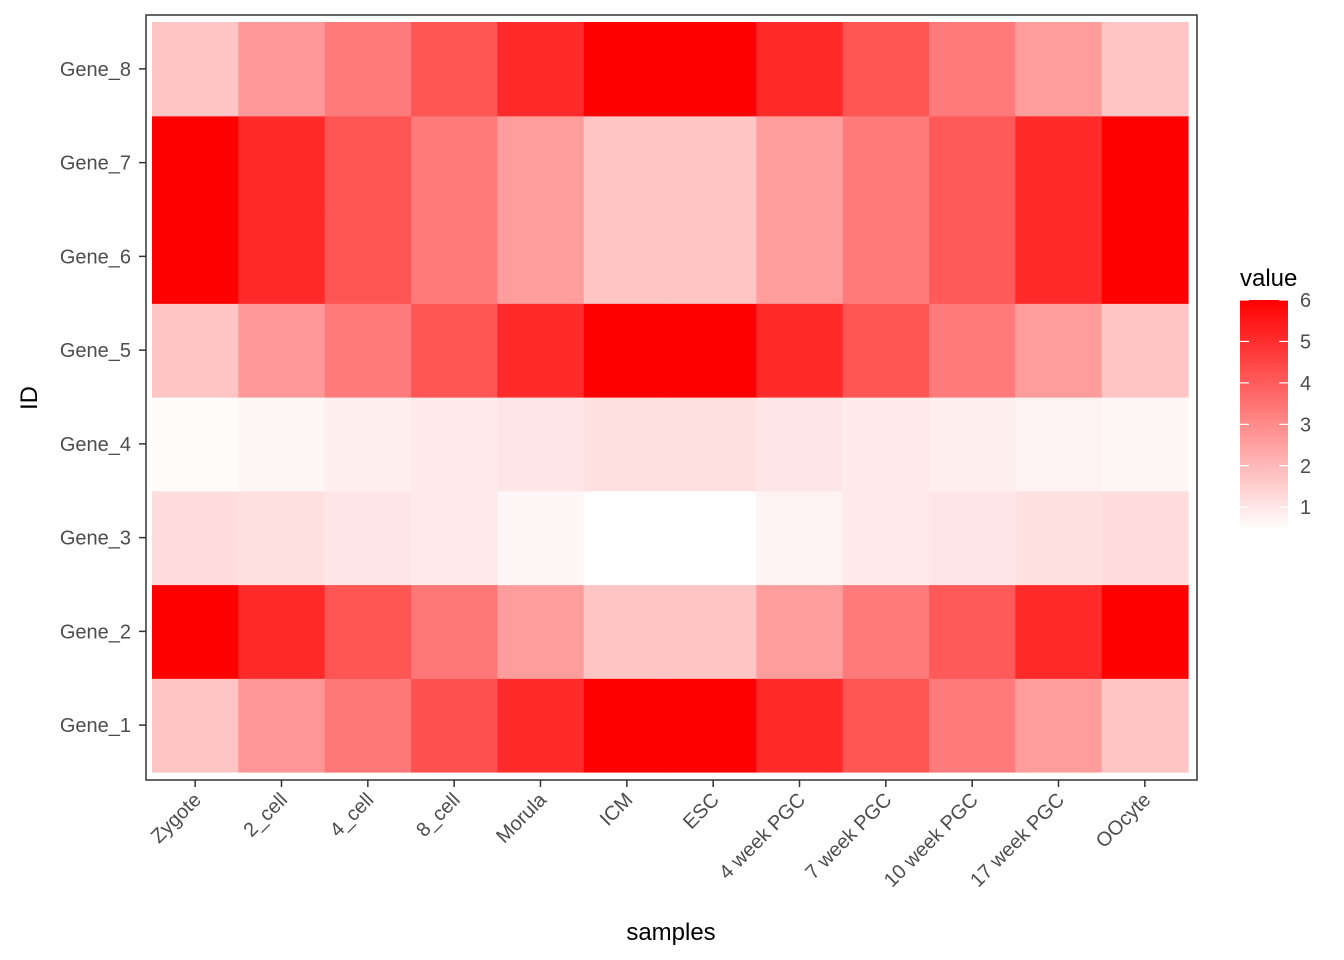  I want to click on legend-label: 1, so click(1305, 508).